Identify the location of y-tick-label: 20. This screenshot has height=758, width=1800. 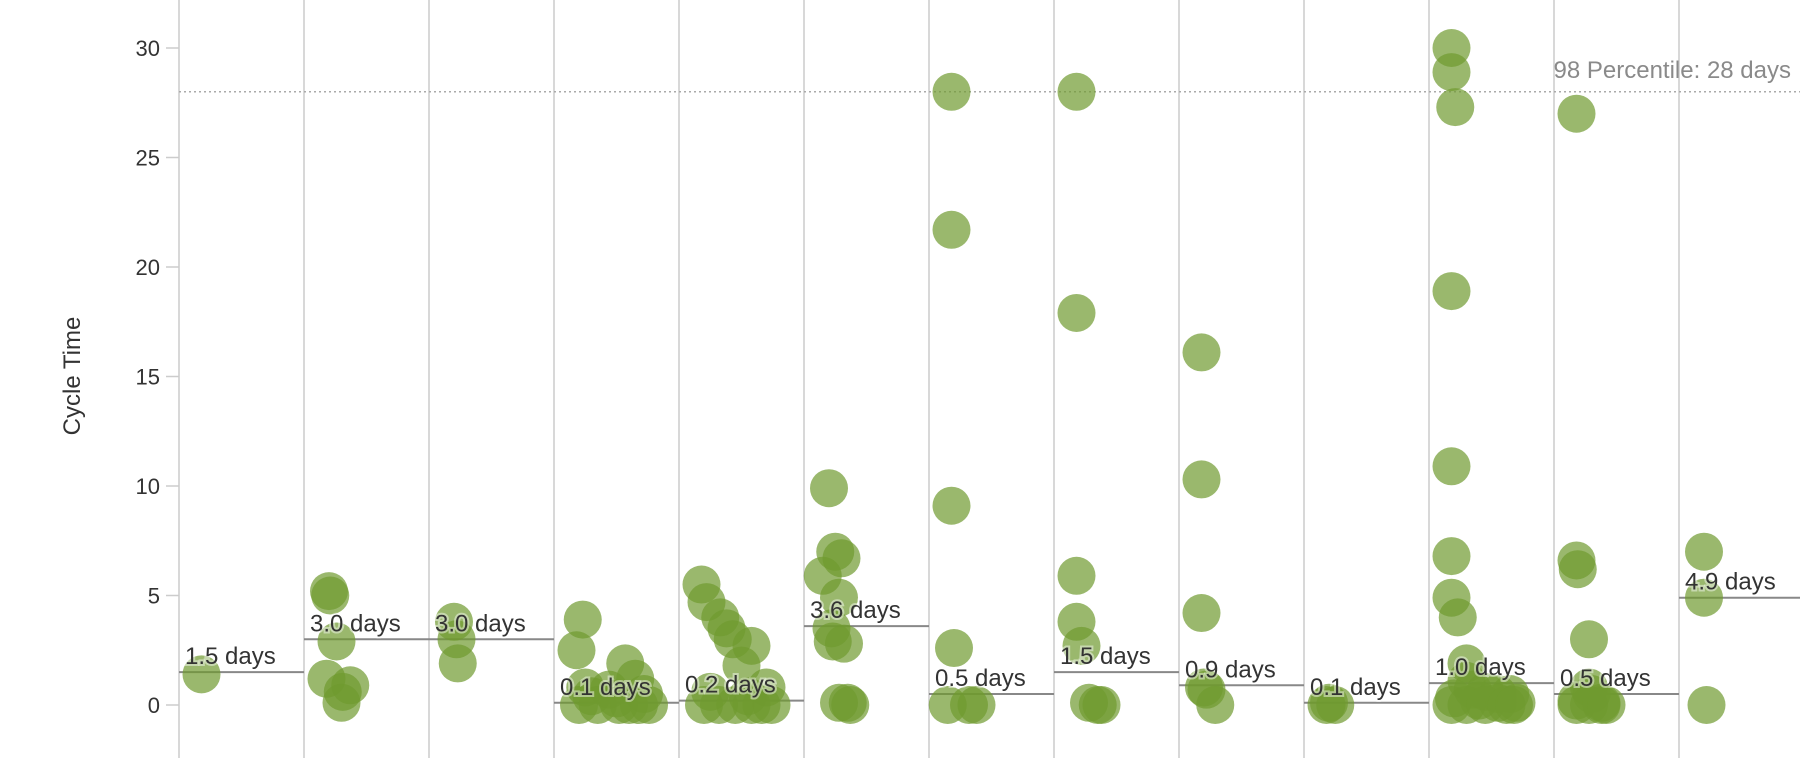
(148, 267).